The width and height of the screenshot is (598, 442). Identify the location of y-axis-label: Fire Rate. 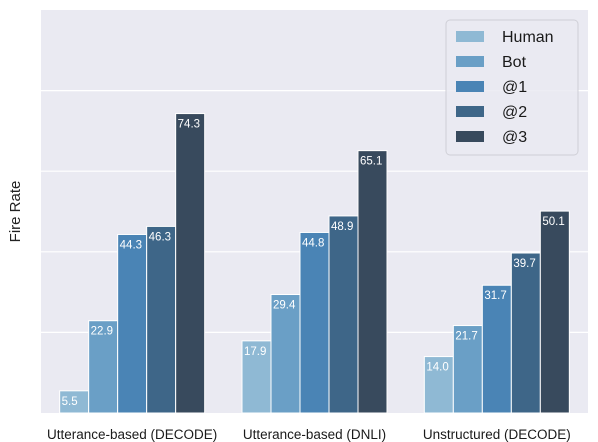
(15, 212).